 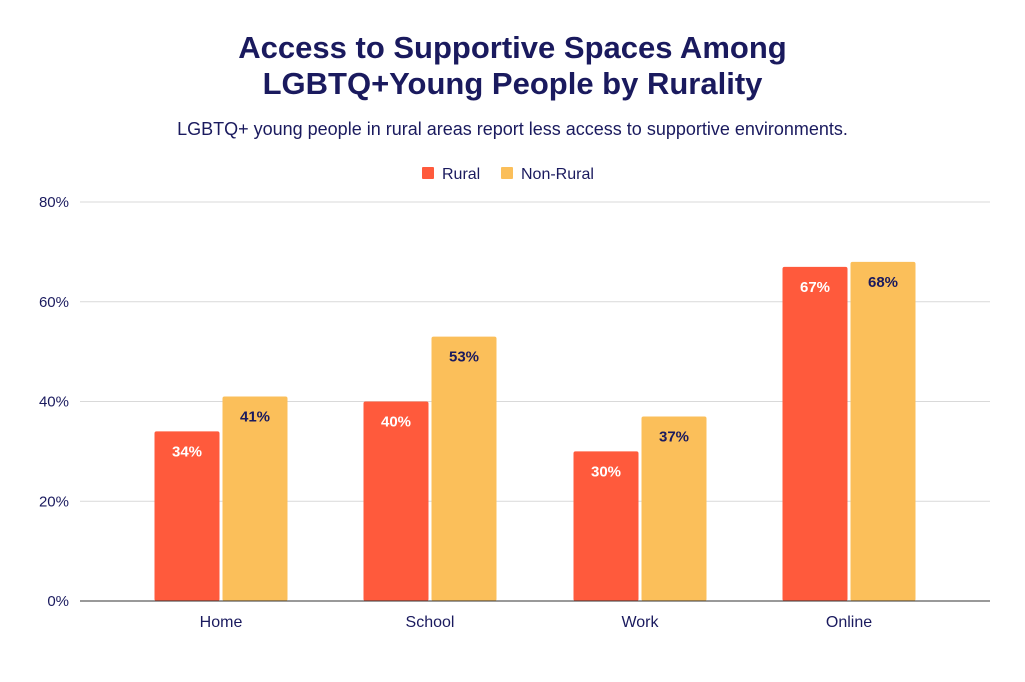 What do you see at coordinates (255, 417) in the screenshot?
I see `data-label: 41%` at bounding box center [255, 417].